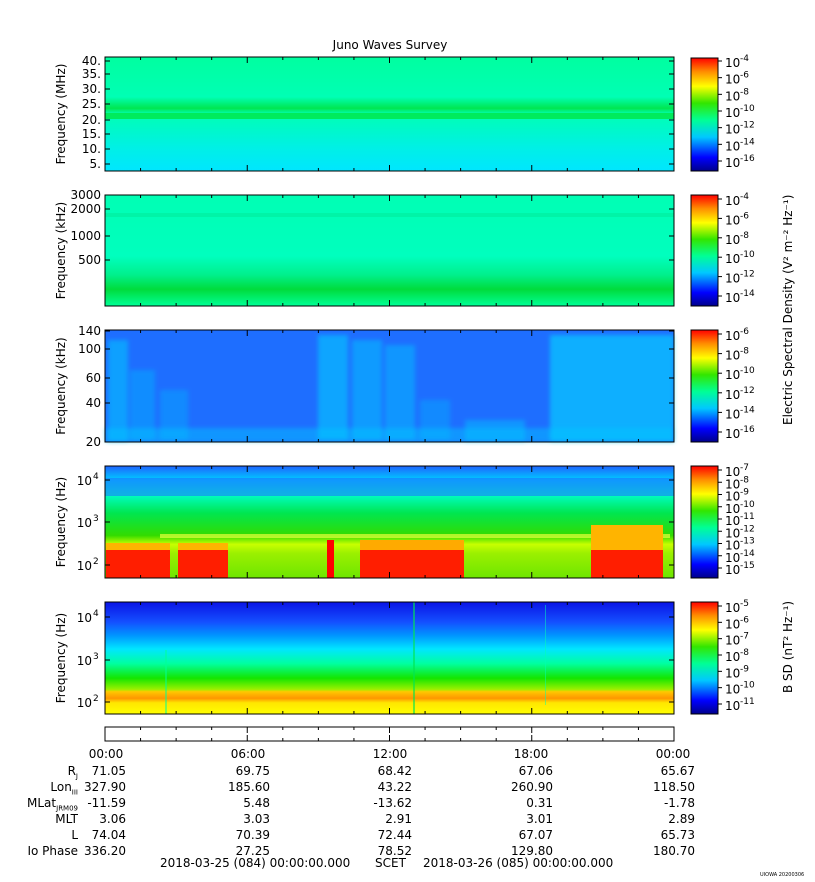 The height and width of the screenshot is (882, 815). Describe the element at coordinates (677, 835) in the screenshot. I see `ephemeris-value: 65.73` at that location.